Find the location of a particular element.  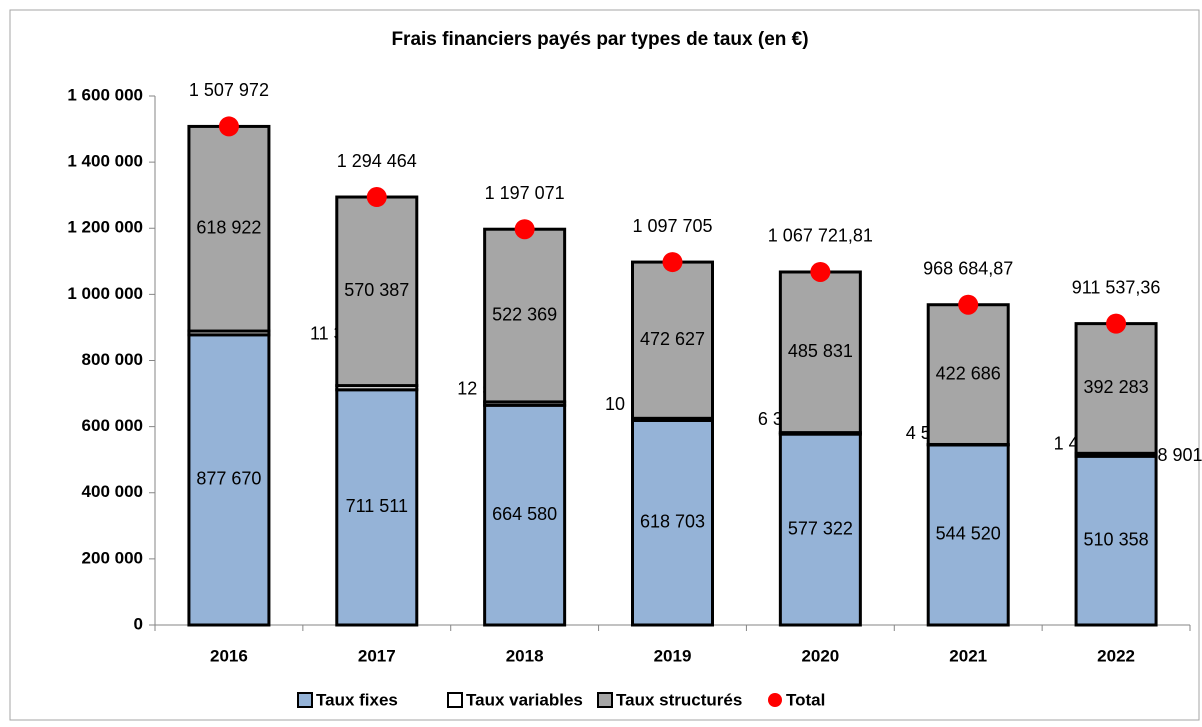

total-label: 968 684,87 is located at coordinates (968, 268).